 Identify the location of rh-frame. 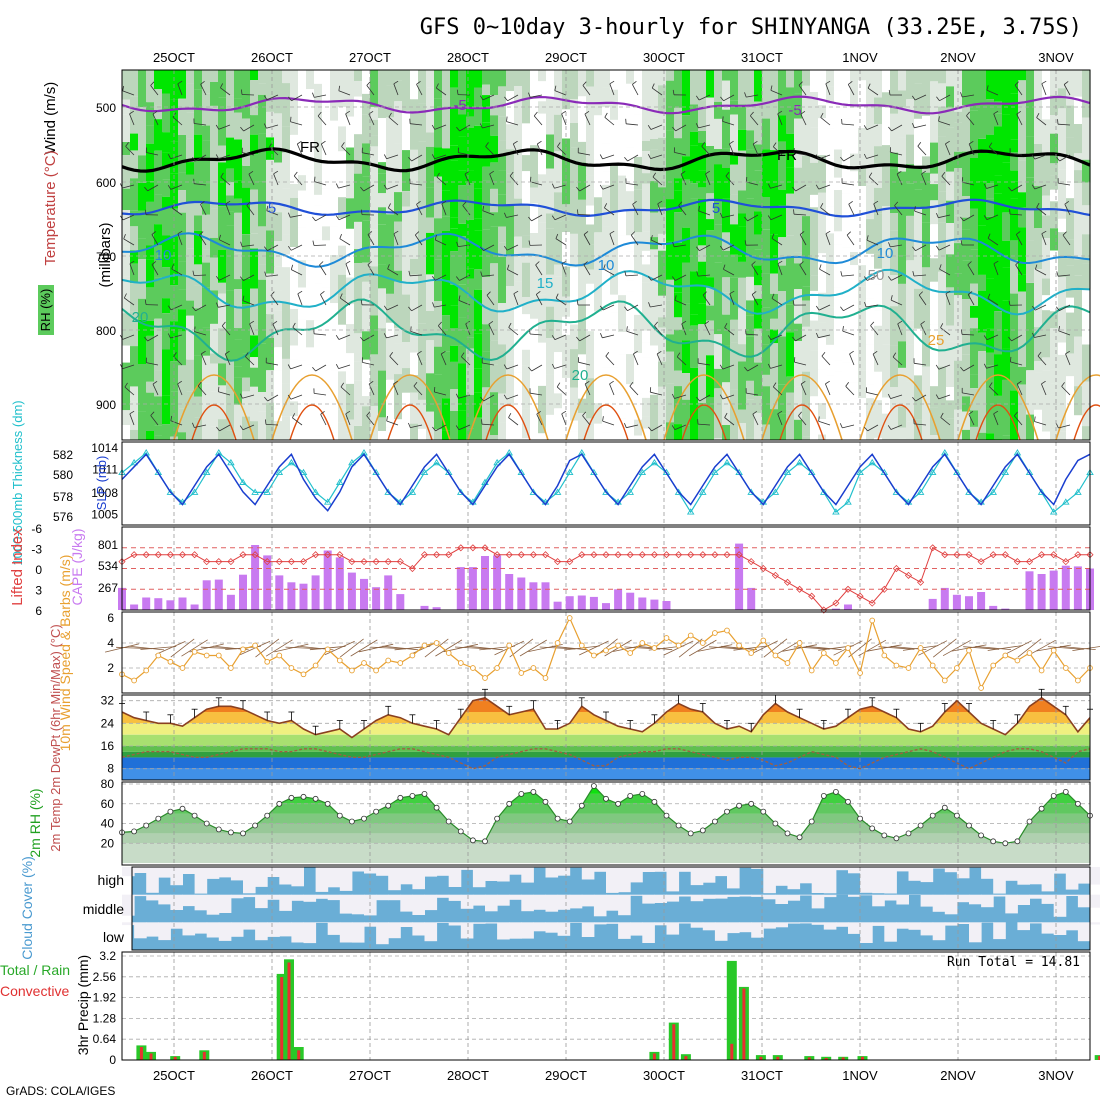
(606, 823).